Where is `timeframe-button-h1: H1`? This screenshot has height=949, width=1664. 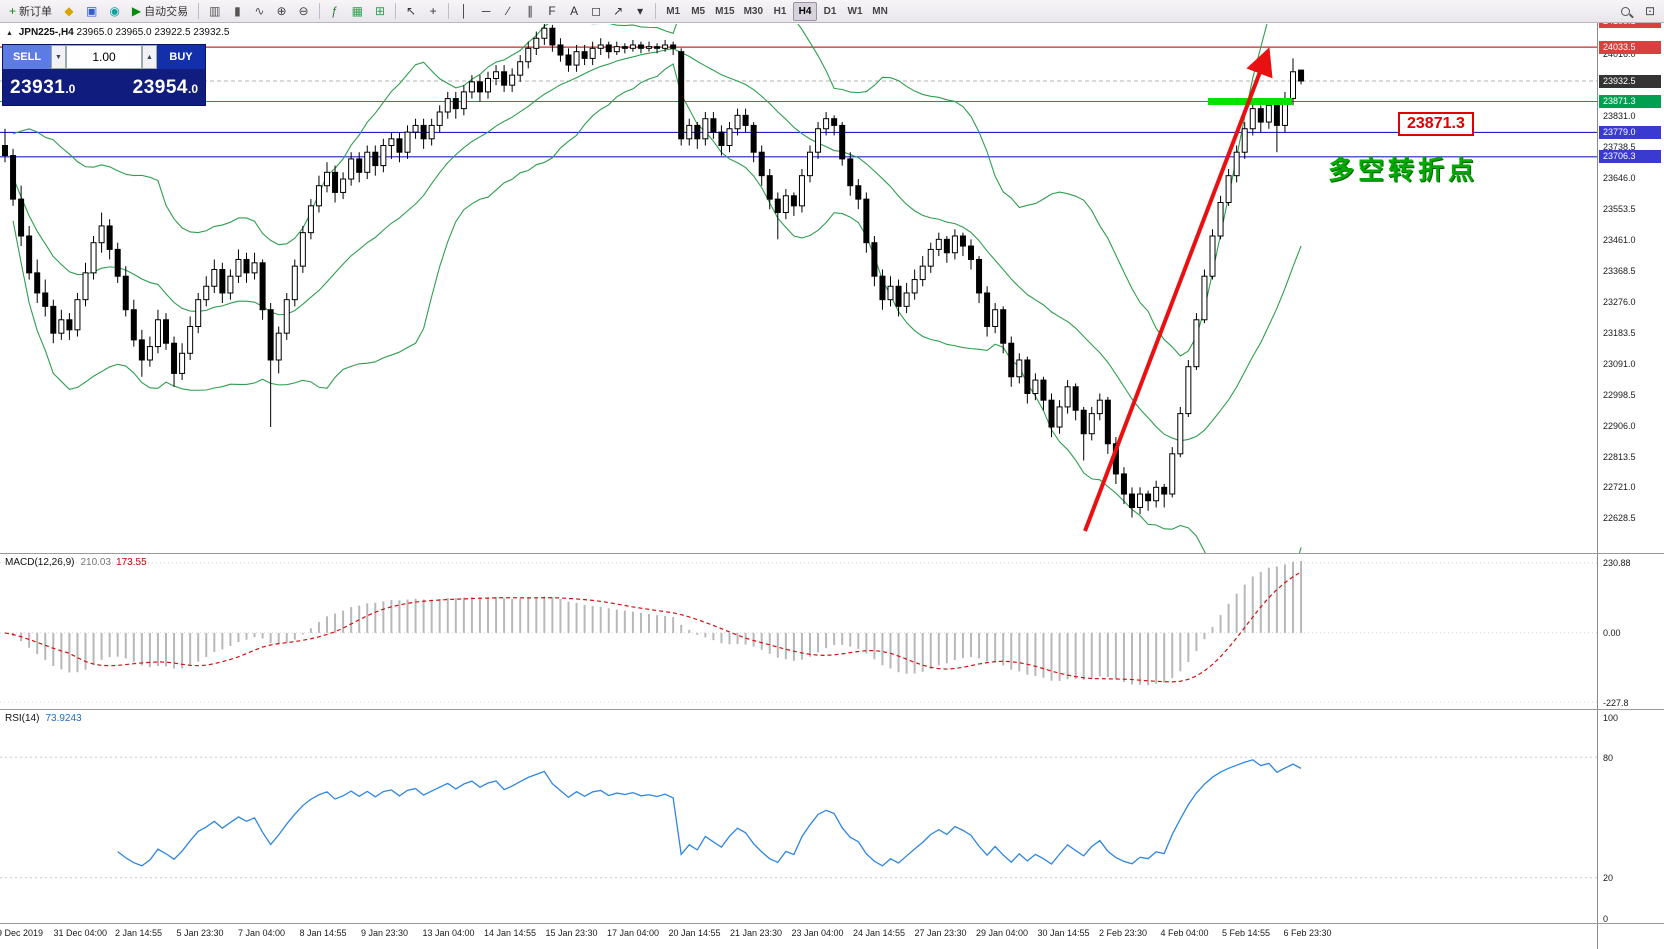 timeframe-button-h1: H1 is located at coordinates (780, 11).